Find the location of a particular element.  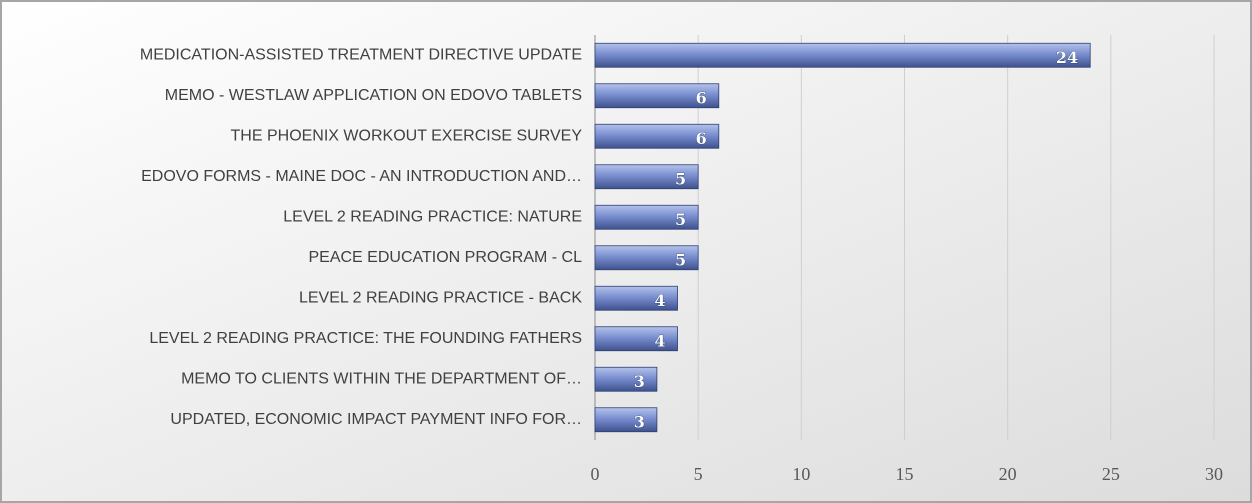

x-tick-label: 30 is located at coordinates (1214, 474).